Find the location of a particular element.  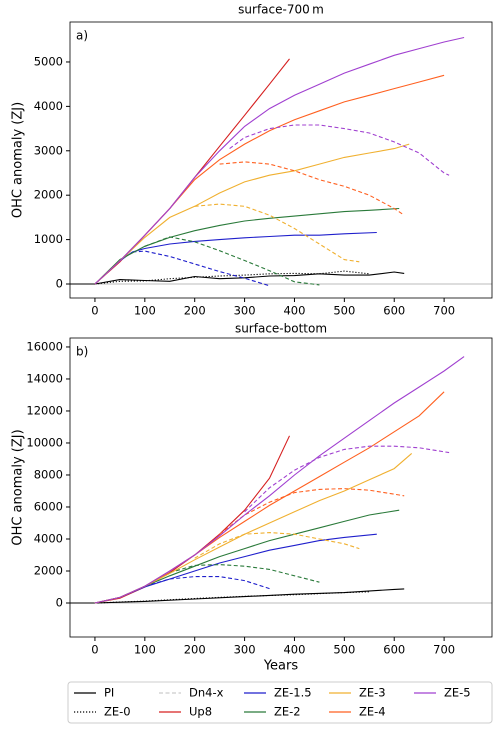

legend-label: ZE-2 is located at coordinates (287, 712).